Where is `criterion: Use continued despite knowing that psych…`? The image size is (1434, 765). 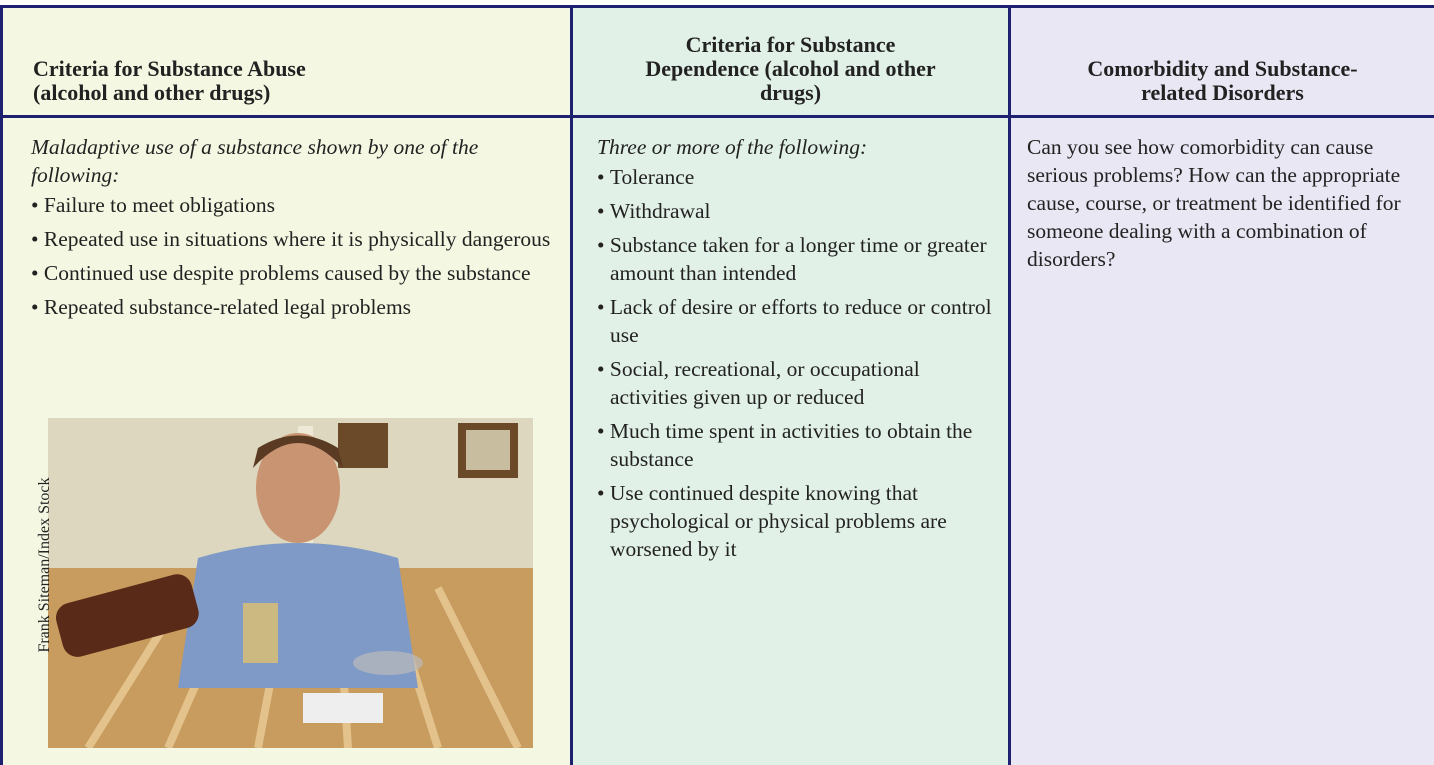 criterion: Use continued despite knowing that psych… is located at coordinates (797, 521).